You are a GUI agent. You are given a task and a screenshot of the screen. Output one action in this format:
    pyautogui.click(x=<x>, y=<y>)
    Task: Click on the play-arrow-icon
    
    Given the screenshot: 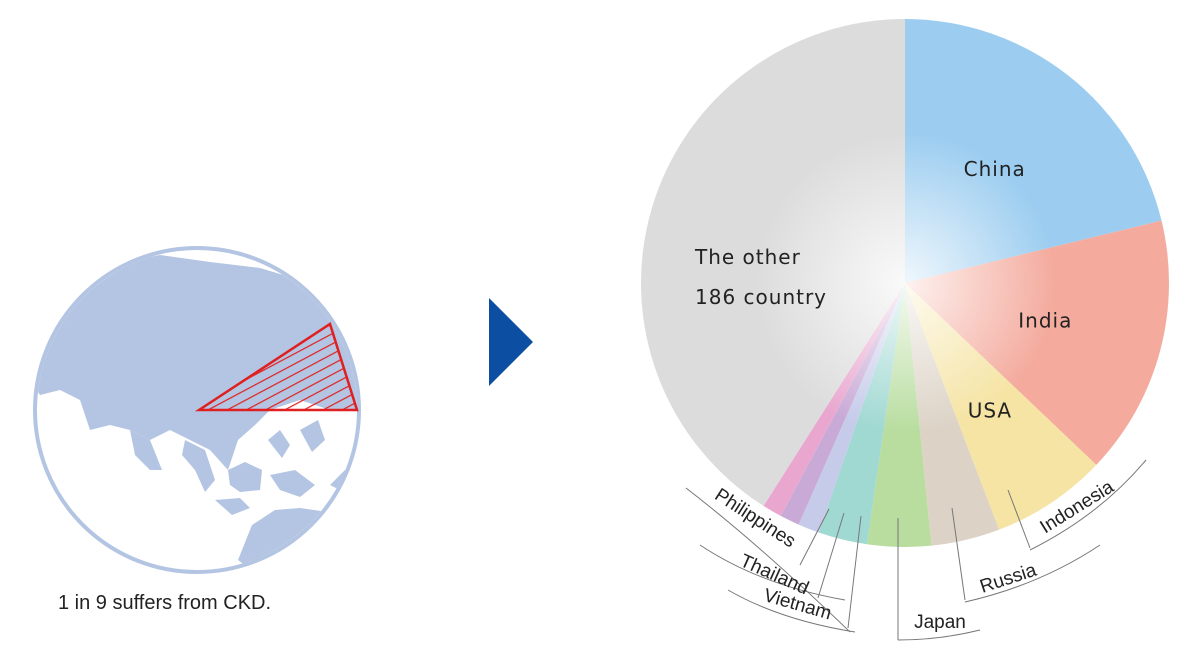 What is the action you would take?
    pyautogui.click(x=511, y=342)
    